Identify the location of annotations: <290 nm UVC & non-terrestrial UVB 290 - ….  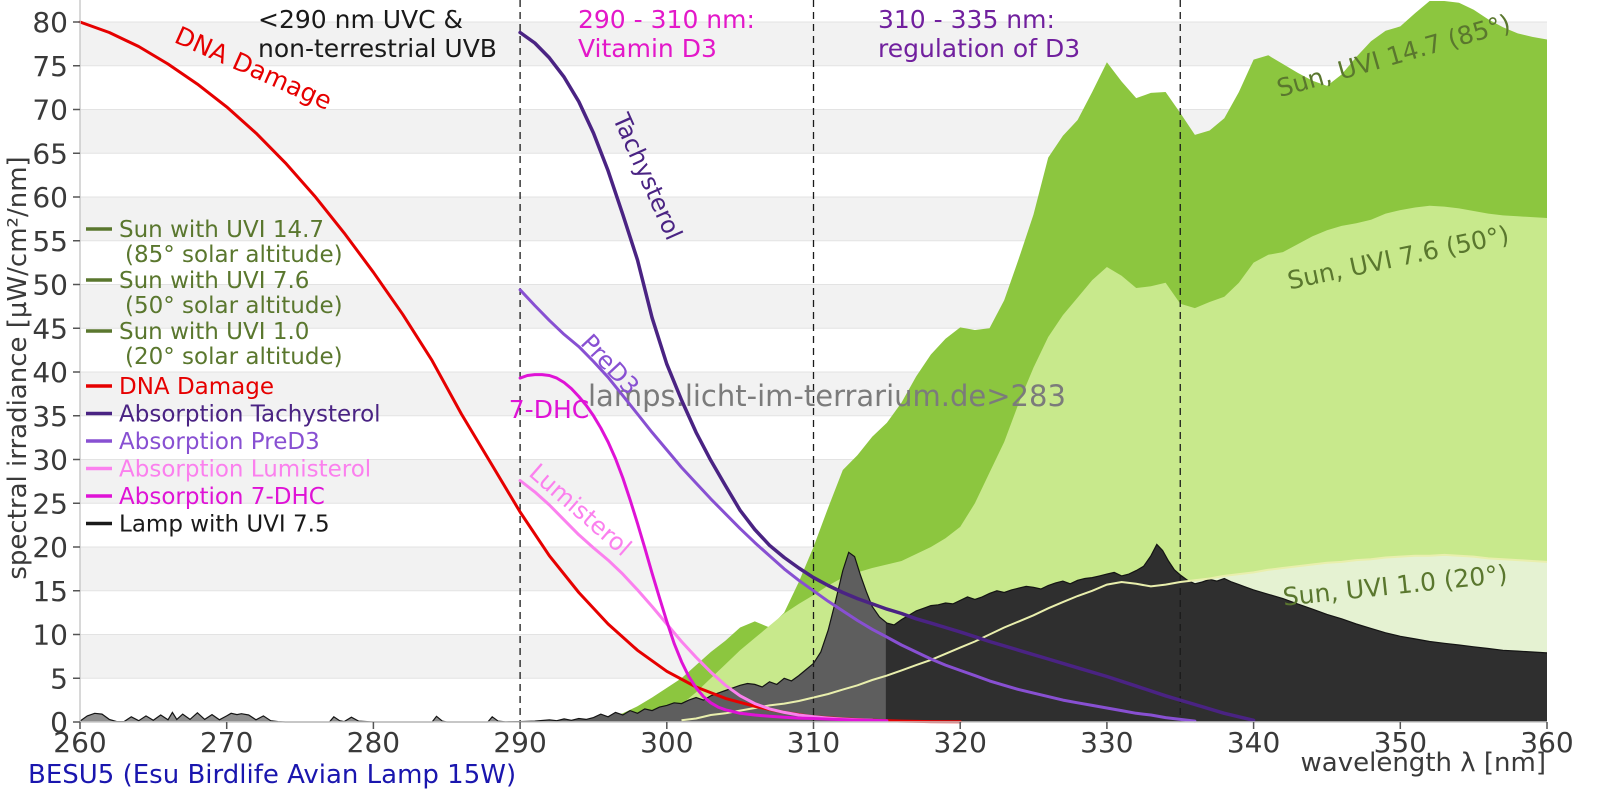
(669, 34).